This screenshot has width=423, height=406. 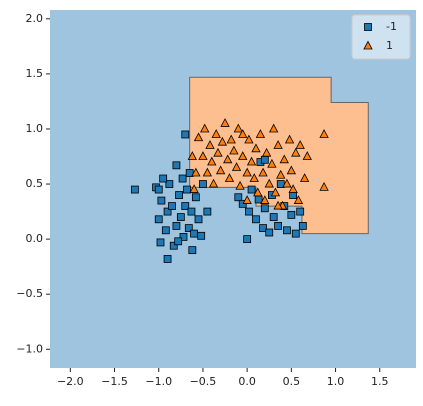 What do you see at coordinates (35, 73) in the screenshot?
I see `y-tick-label: 1.5` at bounding box center [35, 73].